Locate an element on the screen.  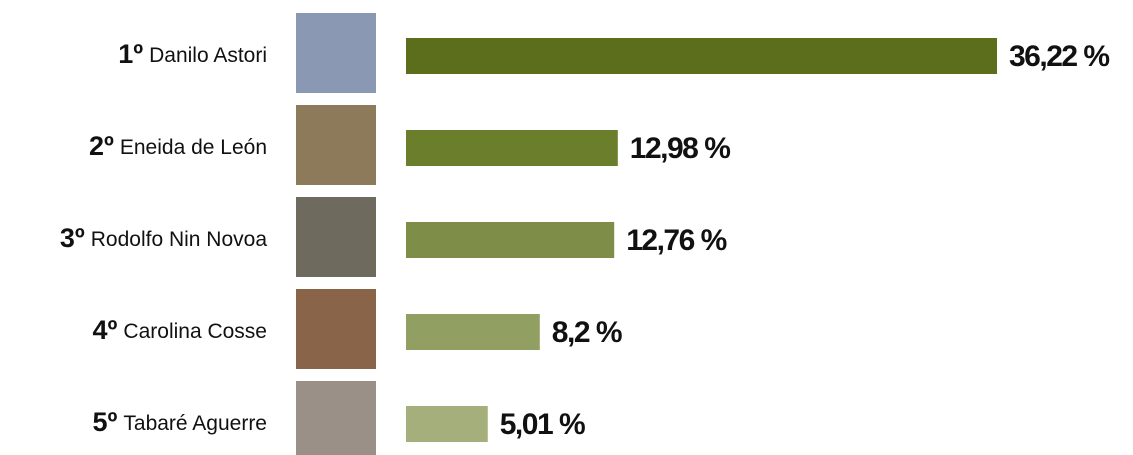
category-label: 5º Tabaré Aguerre is located at coordinates (180, 422).